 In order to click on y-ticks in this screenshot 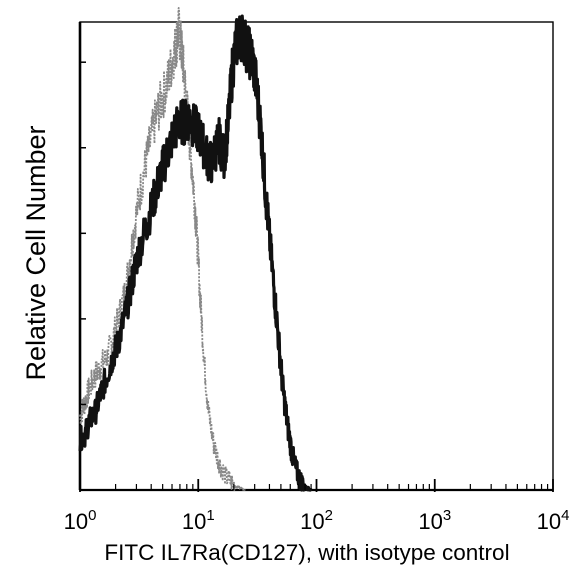, I will do `click(83, 233)`.